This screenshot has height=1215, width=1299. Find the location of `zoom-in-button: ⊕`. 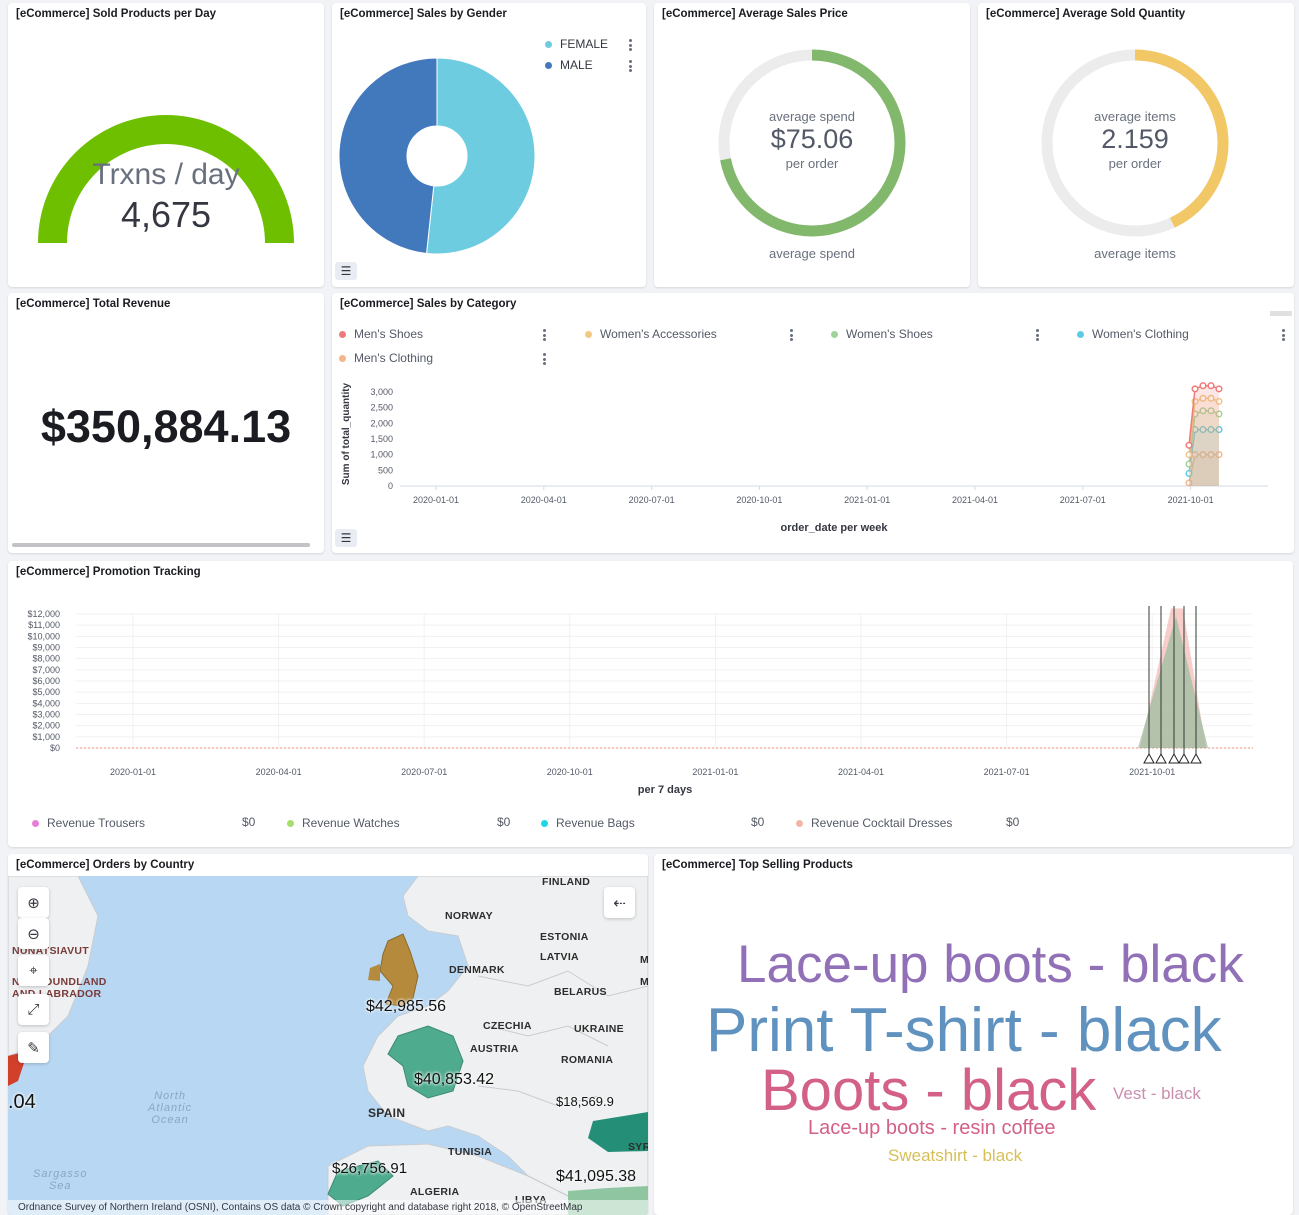

zoom-in-button: ⊕ is located at coordinates (33, 902).